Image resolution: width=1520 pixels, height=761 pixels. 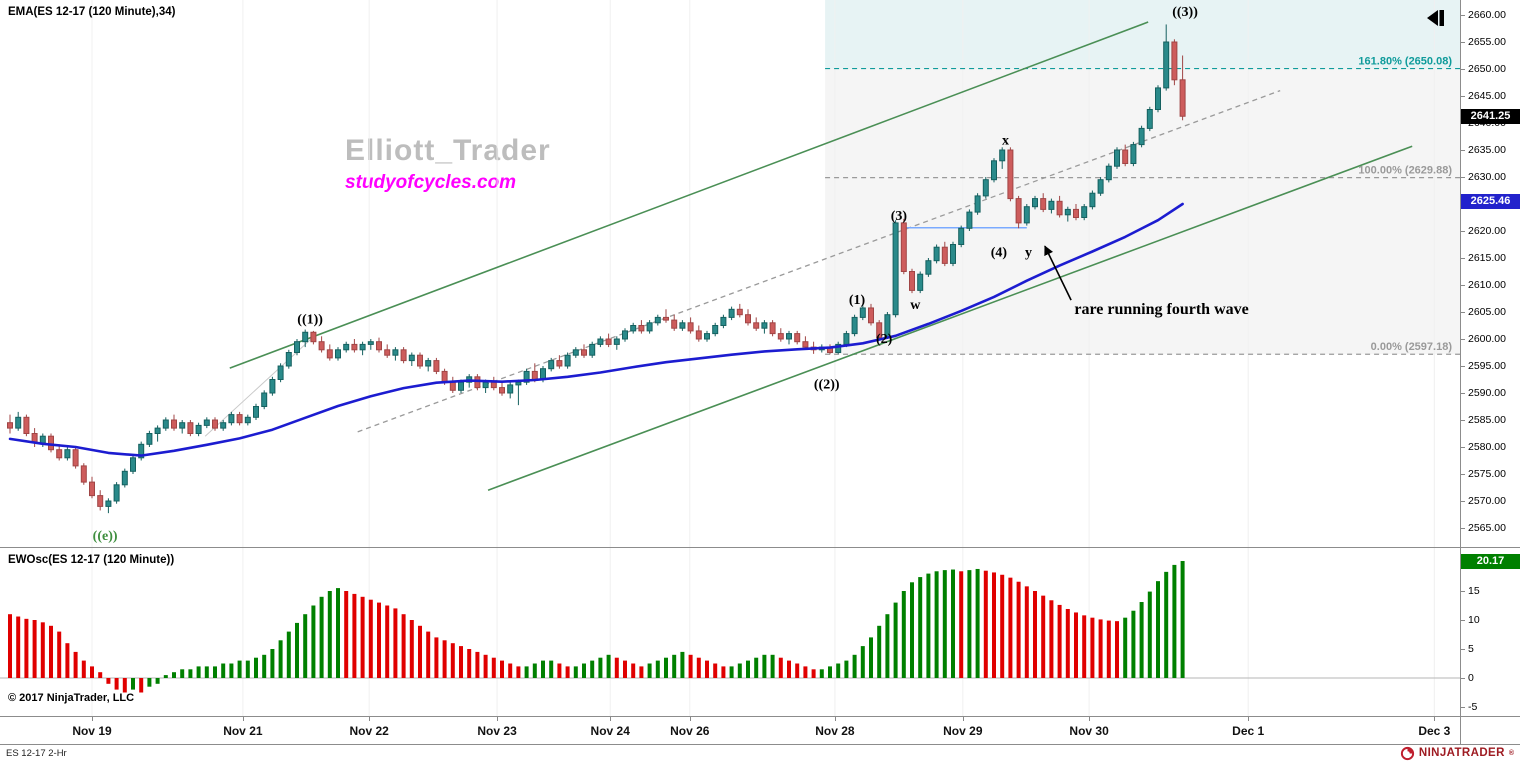 What do you see at coordinates (1487, 392) in the screenshot?
I see `price-axis-label: 2590.00` at bounding box center [1487, 392].